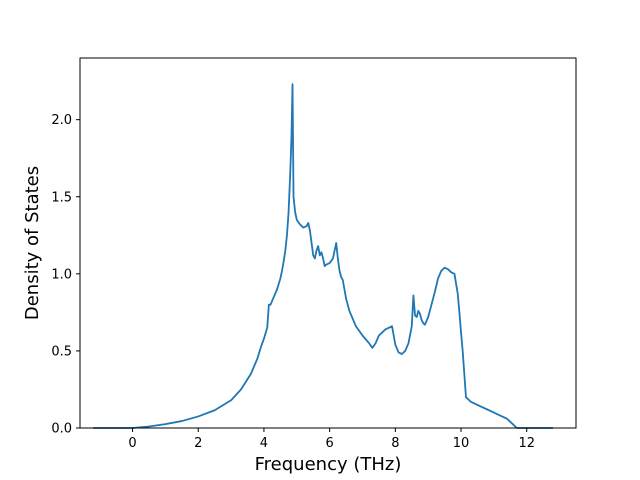 This screenshot has height=480, width=640. I want to click on y-tick-label: 0.0, so click(61, 429).